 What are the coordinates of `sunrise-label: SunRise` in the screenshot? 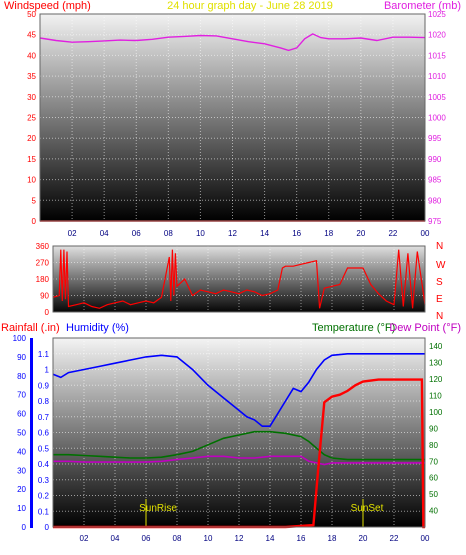 It's located at (158, 508).